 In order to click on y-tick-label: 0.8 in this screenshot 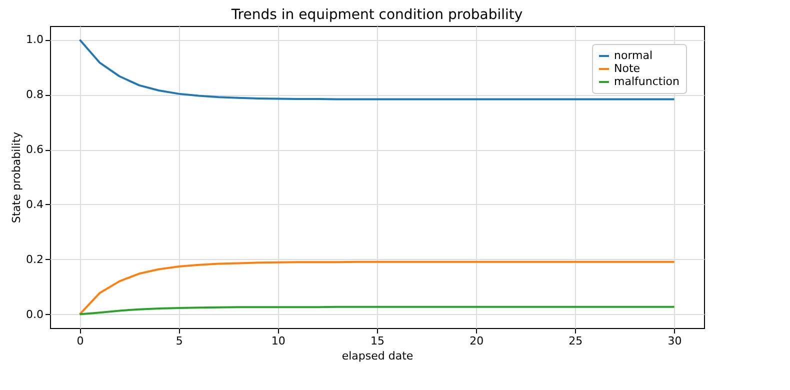, I will do `click(35, 95)`.